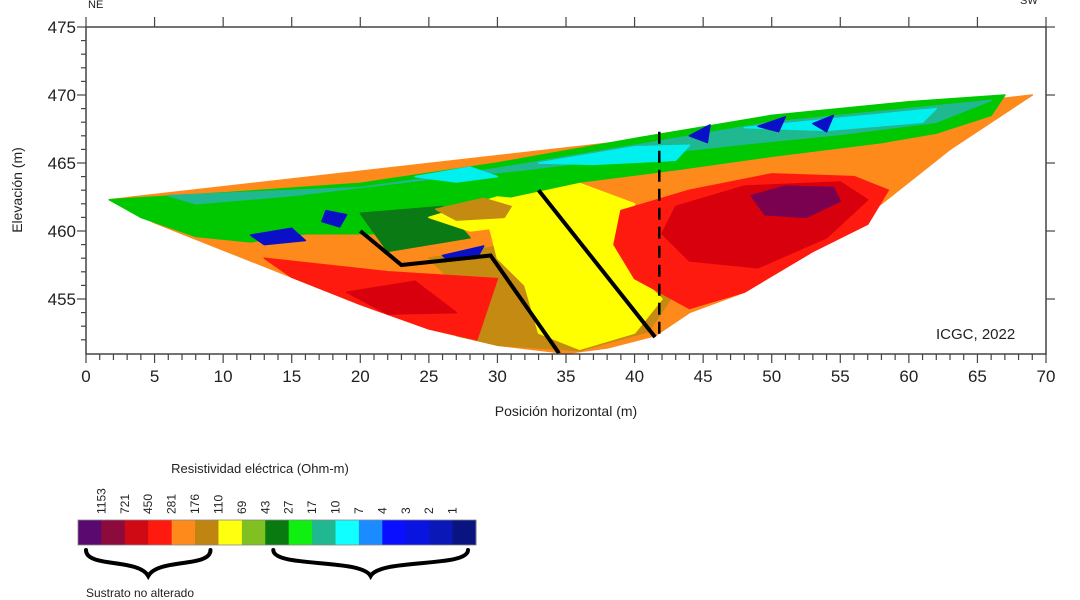 The width and height of the screenshot is (1080, 600). What do you see at coordinates (62, 95) in the screenshot?
I see `y-tick-label: 470` at bounding box center [62, 95].